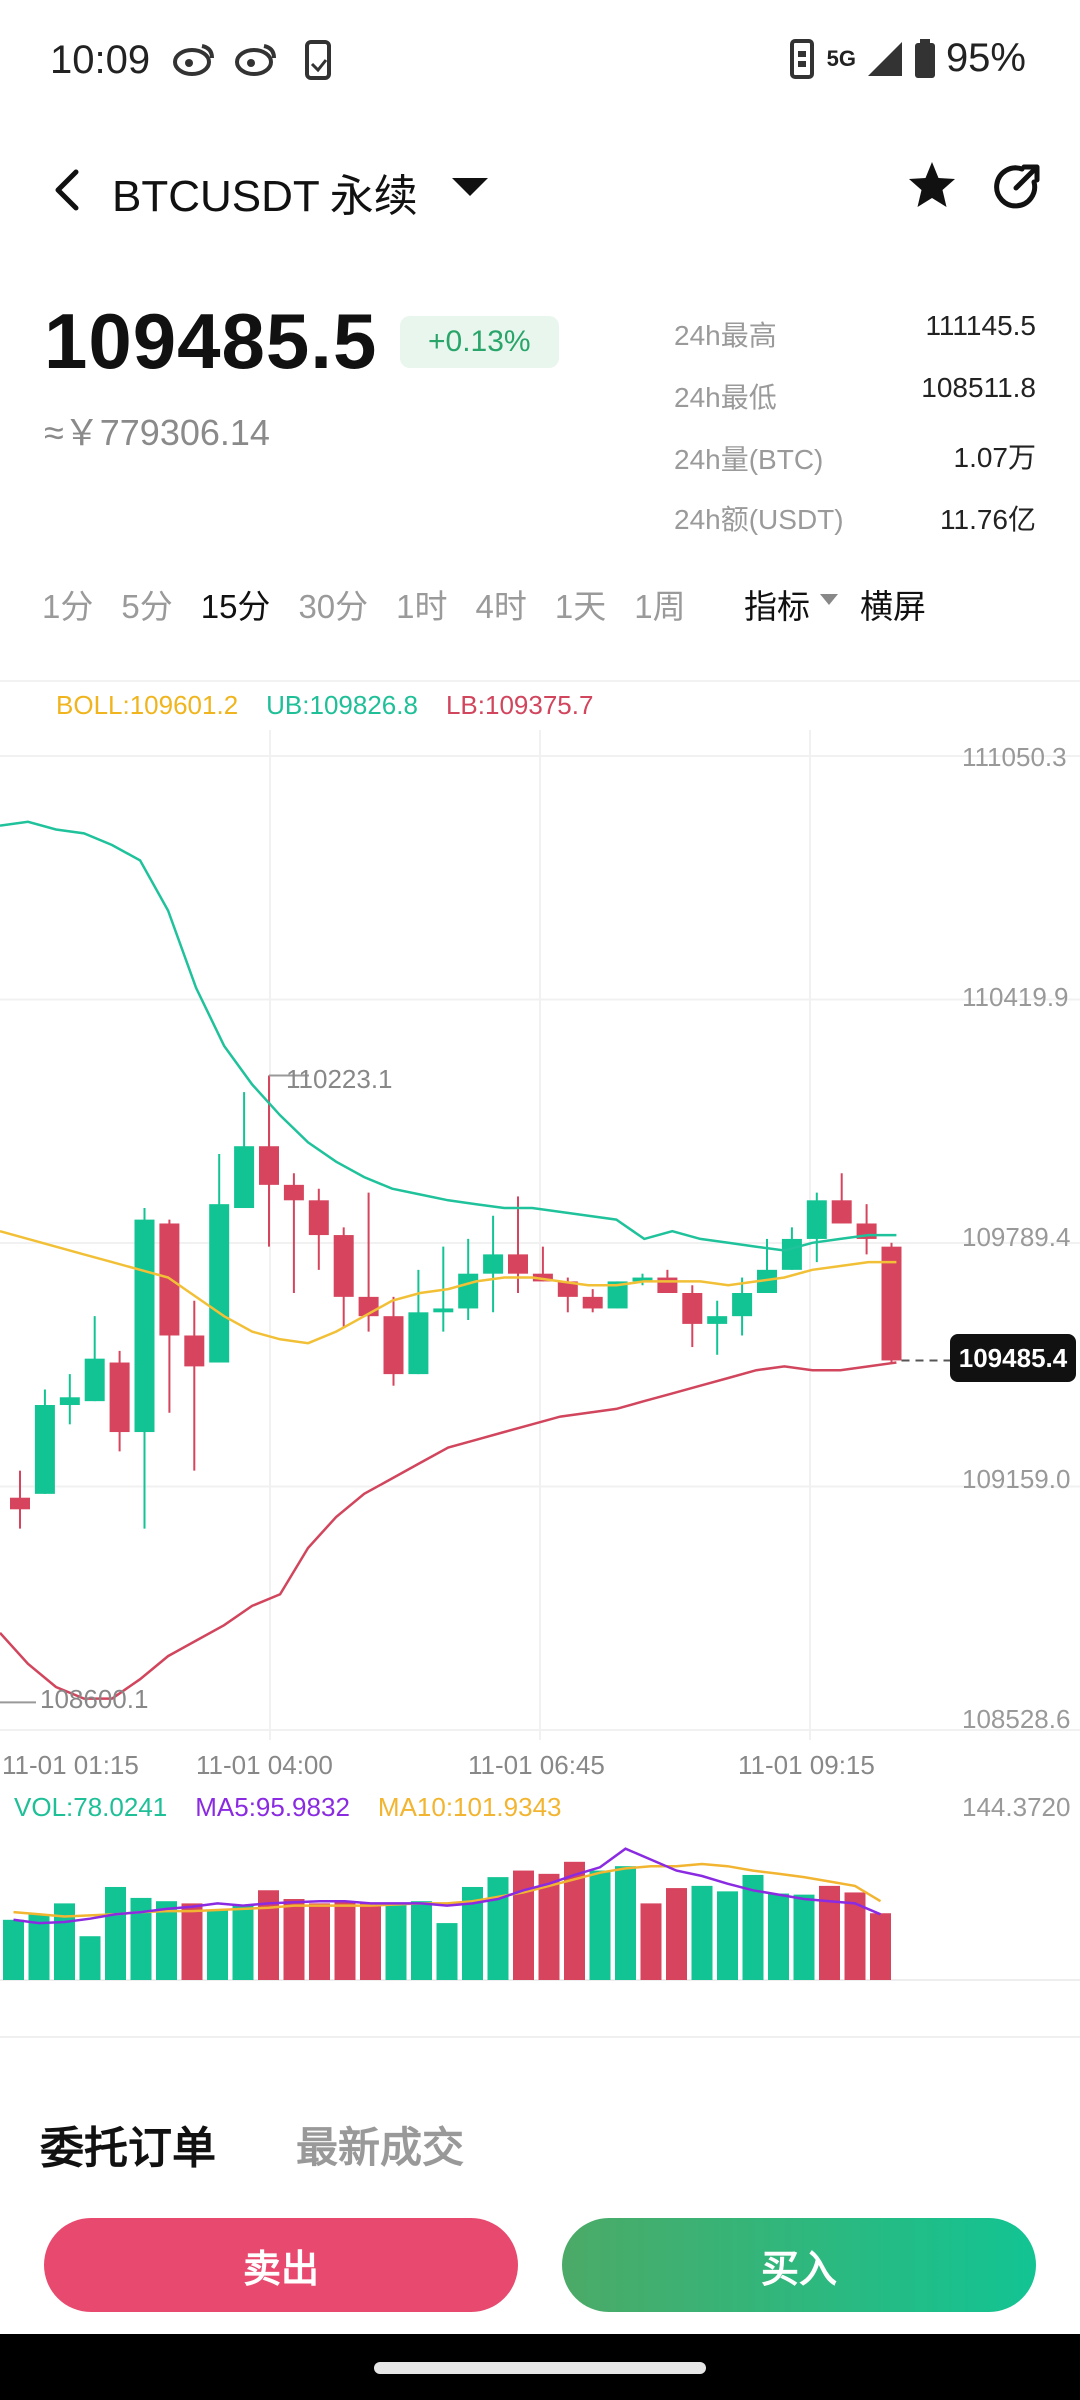 The height and width of the screenshot is (2400, 1080). Describe the element at coordinates (829, 599) in the screenshot. I see `caret-down-icon` at that location.